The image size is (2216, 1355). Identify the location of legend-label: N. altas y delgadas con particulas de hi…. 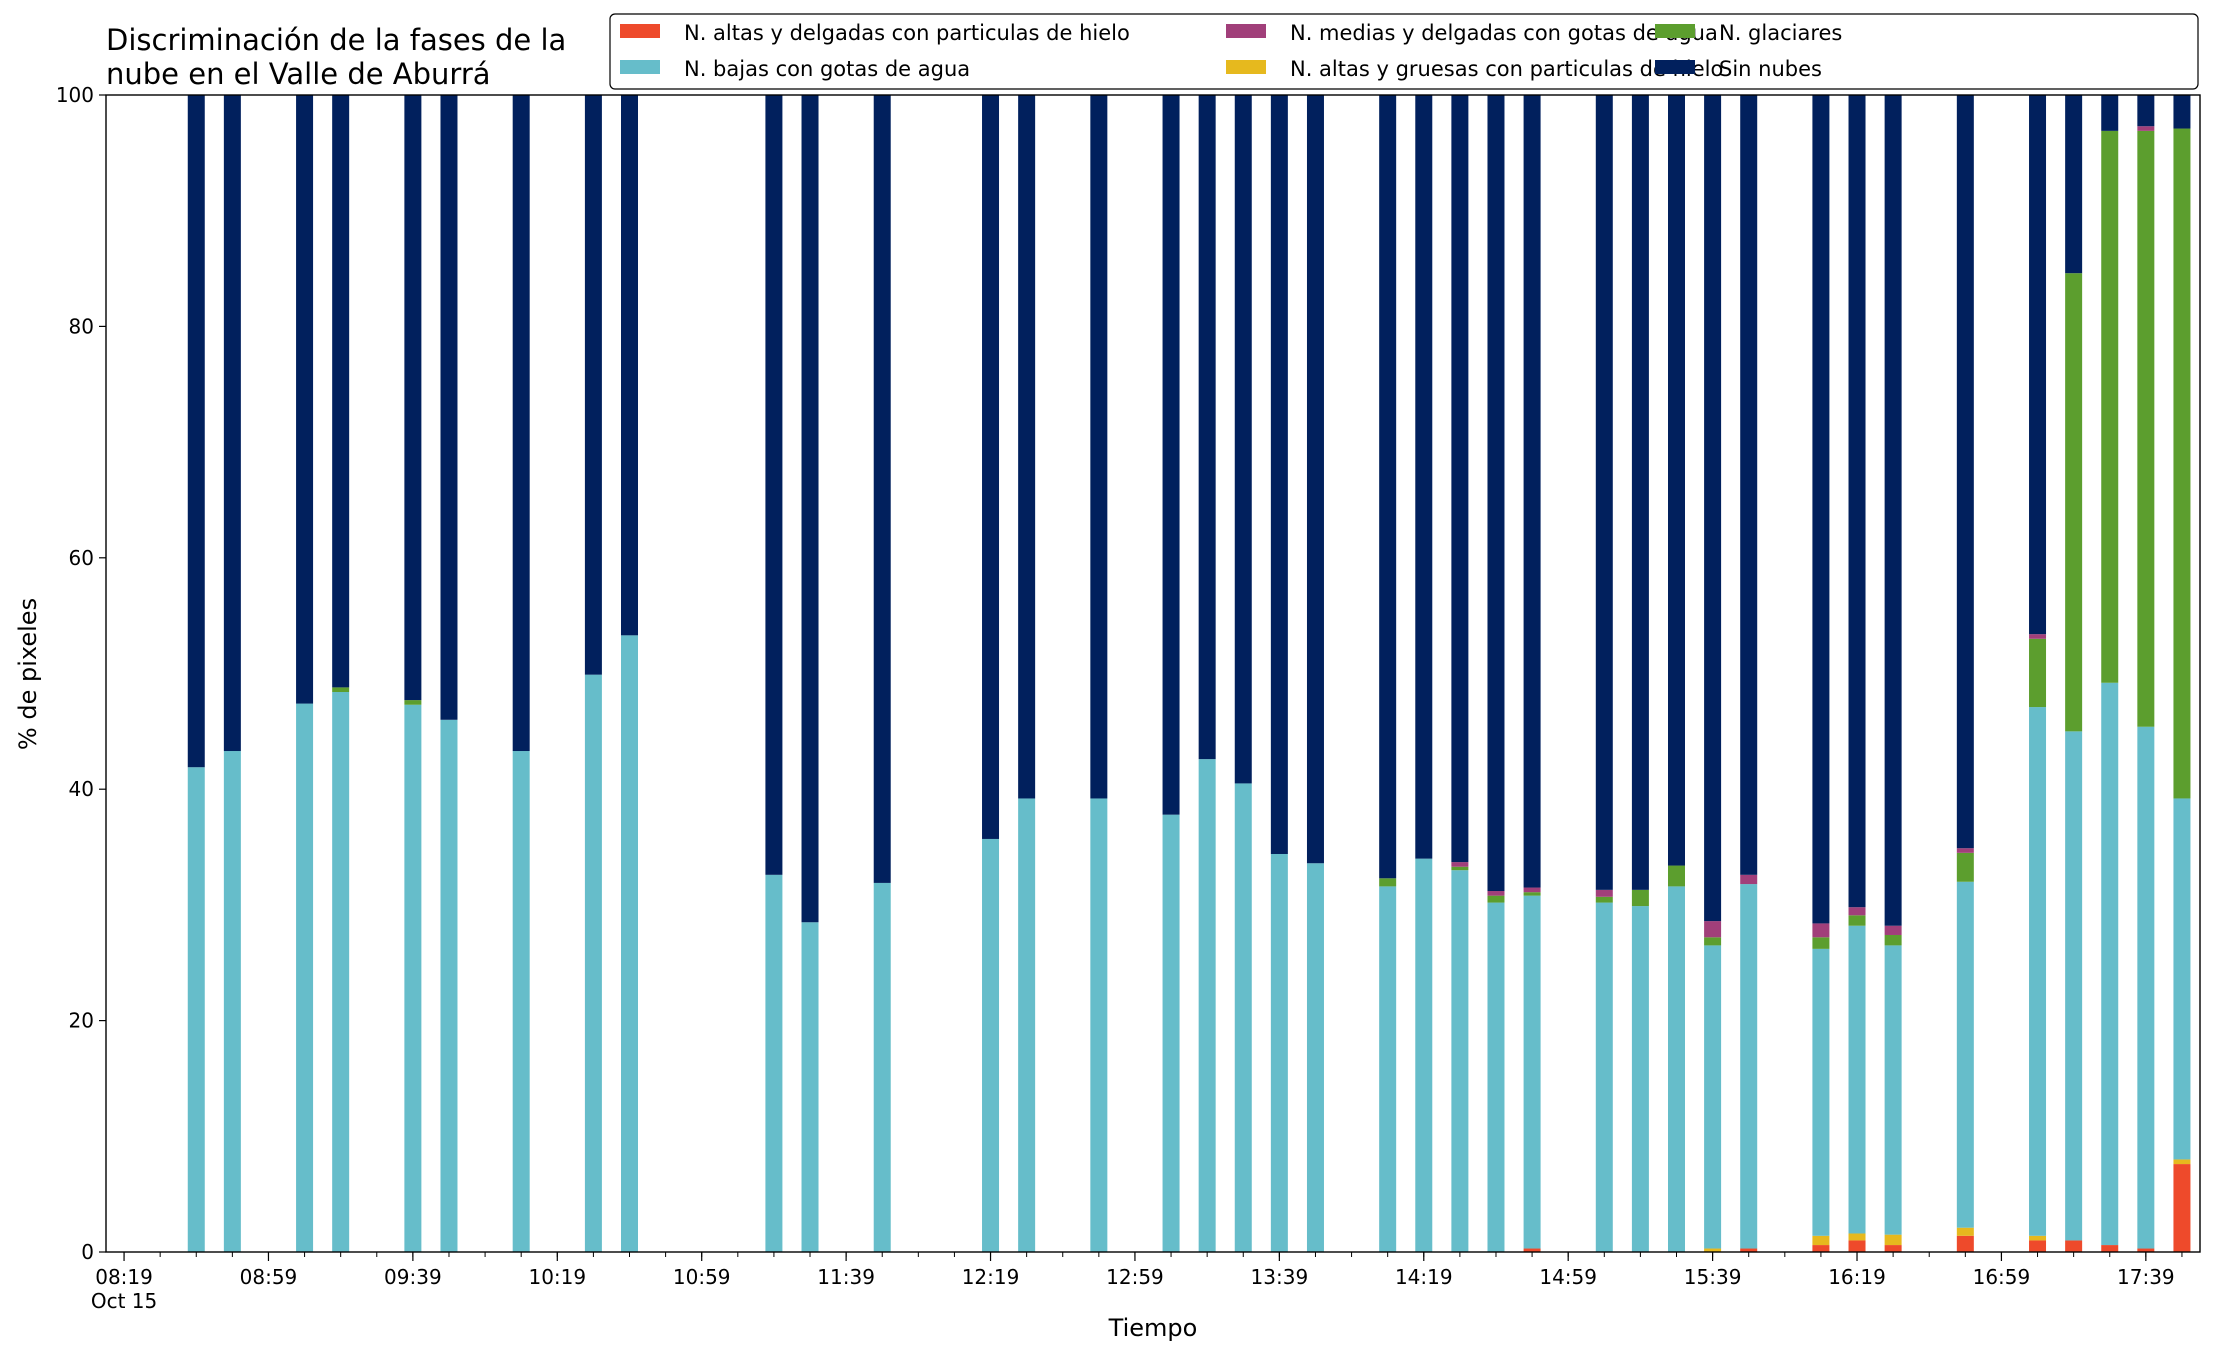
(907, 33).